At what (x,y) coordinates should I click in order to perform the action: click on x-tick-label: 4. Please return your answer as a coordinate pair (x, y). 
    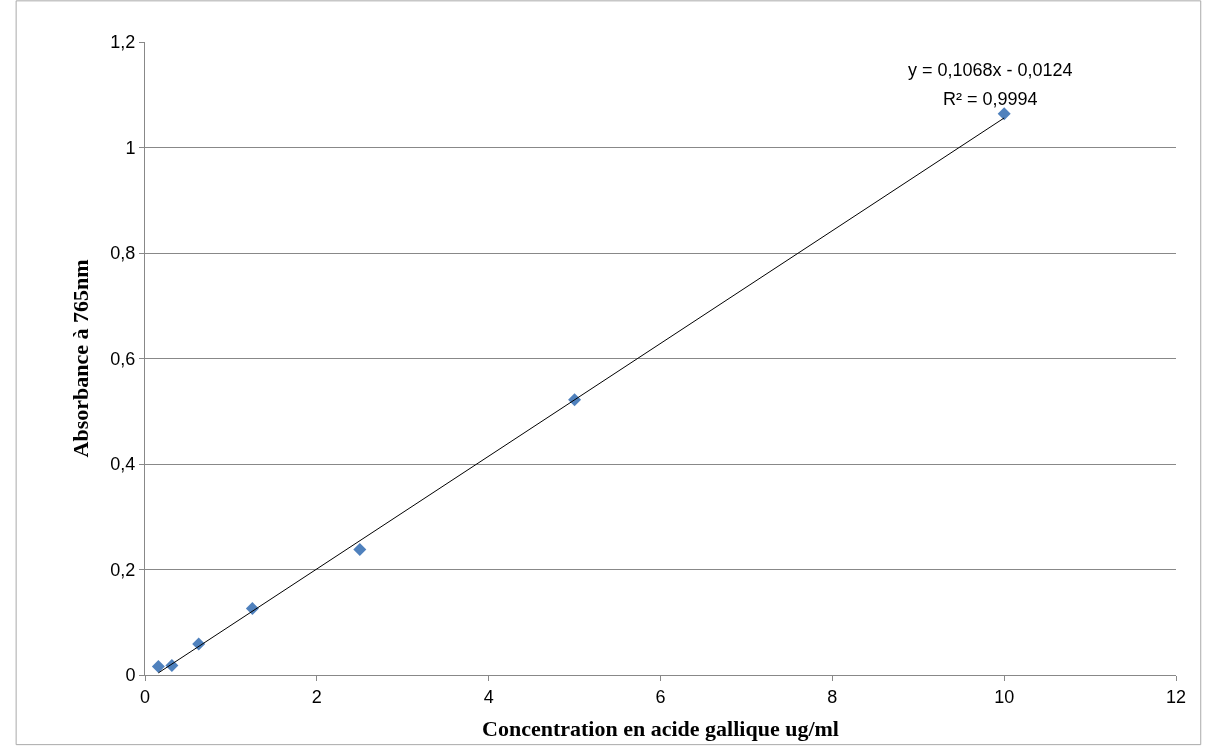
    Looking at the image, I should click on (488, 696).